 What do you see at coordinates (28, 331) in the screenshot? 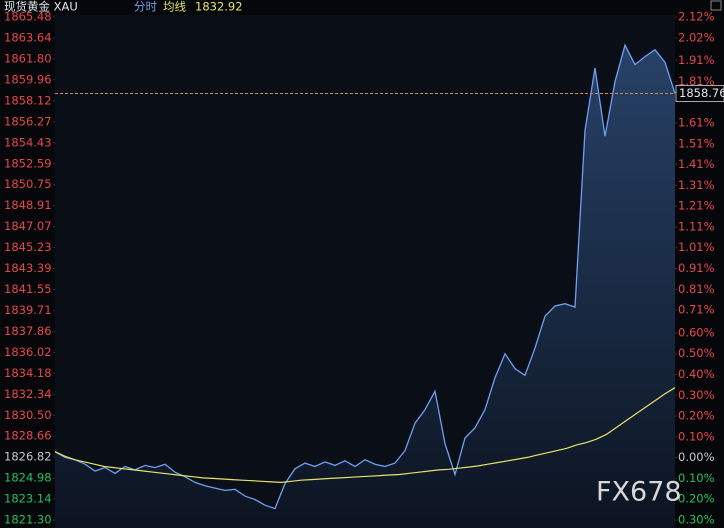
I see `y-tick-label: 1837.86` at bounding box center [28, 331].